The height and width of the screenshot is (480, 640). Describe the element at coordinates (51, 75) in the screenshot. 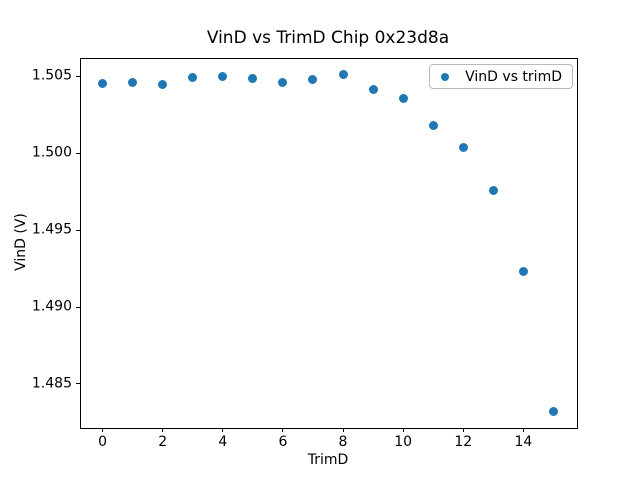

I see `y-tick-label: 1.505` at that location.